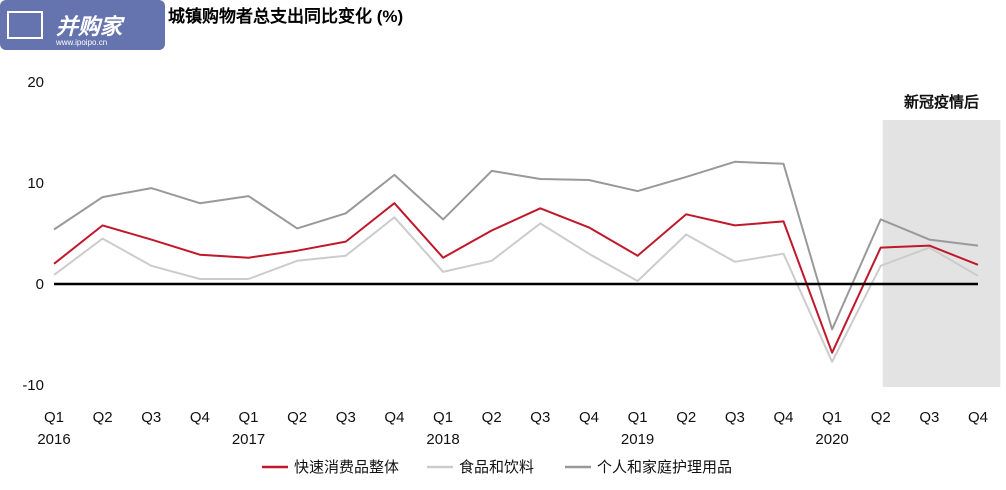 This screenshot has height=490, width=1006. Describe the element at coordinates (637, 439) in the screenshot. I see `x-year-label: 2019` at that location.